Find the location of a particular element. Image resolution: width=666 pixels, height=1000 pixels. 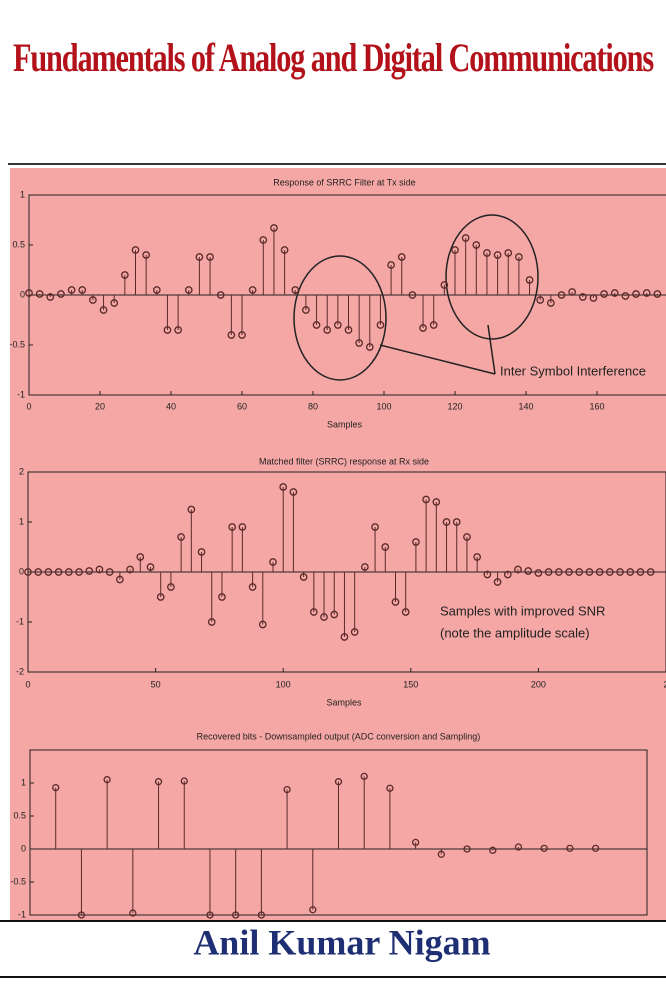

x-tick-label: 60 is located at coordinates (242, 406).